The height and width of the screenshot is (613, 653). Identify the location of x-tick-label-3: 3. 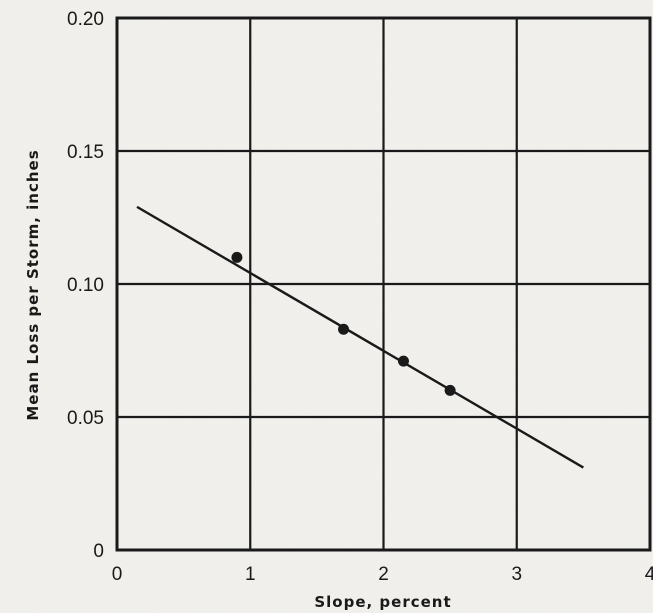
(516, 574).